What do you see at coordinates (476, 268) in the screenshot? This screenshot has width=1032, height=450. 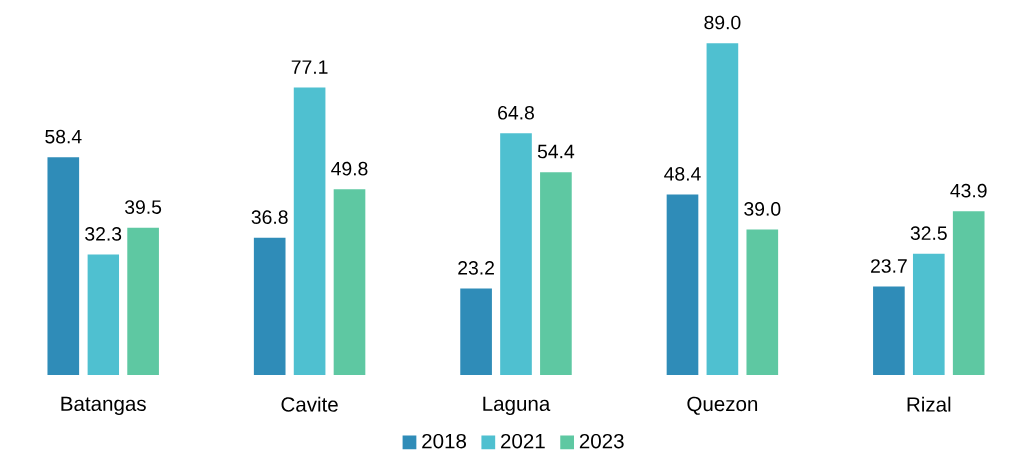 I see `data-label: 23.2` at bounding box center [476, 268].